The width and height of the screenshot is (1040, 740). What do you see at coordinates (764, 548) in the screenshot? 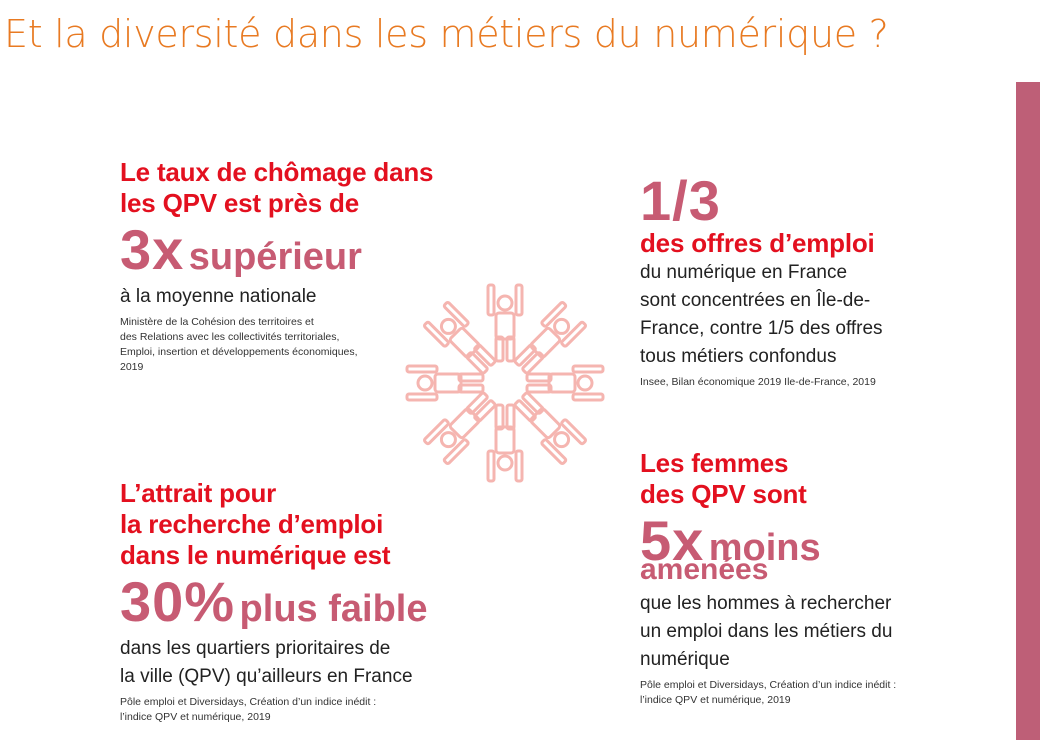
I see `stat-word: moins` at bounding box center [764, 548].